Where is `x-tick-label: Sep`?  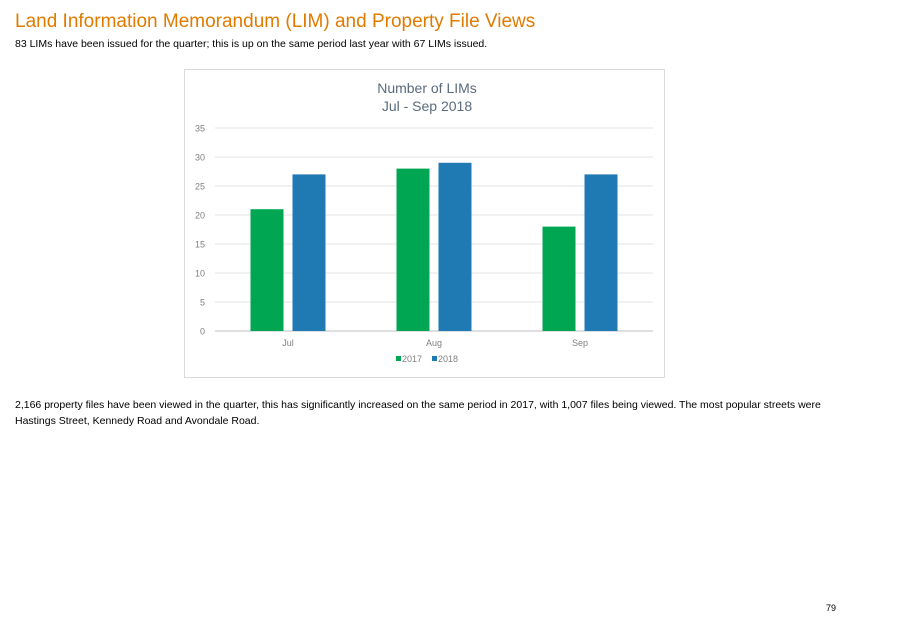
x-tick-label: Sep is located at coordinates (580, 343).